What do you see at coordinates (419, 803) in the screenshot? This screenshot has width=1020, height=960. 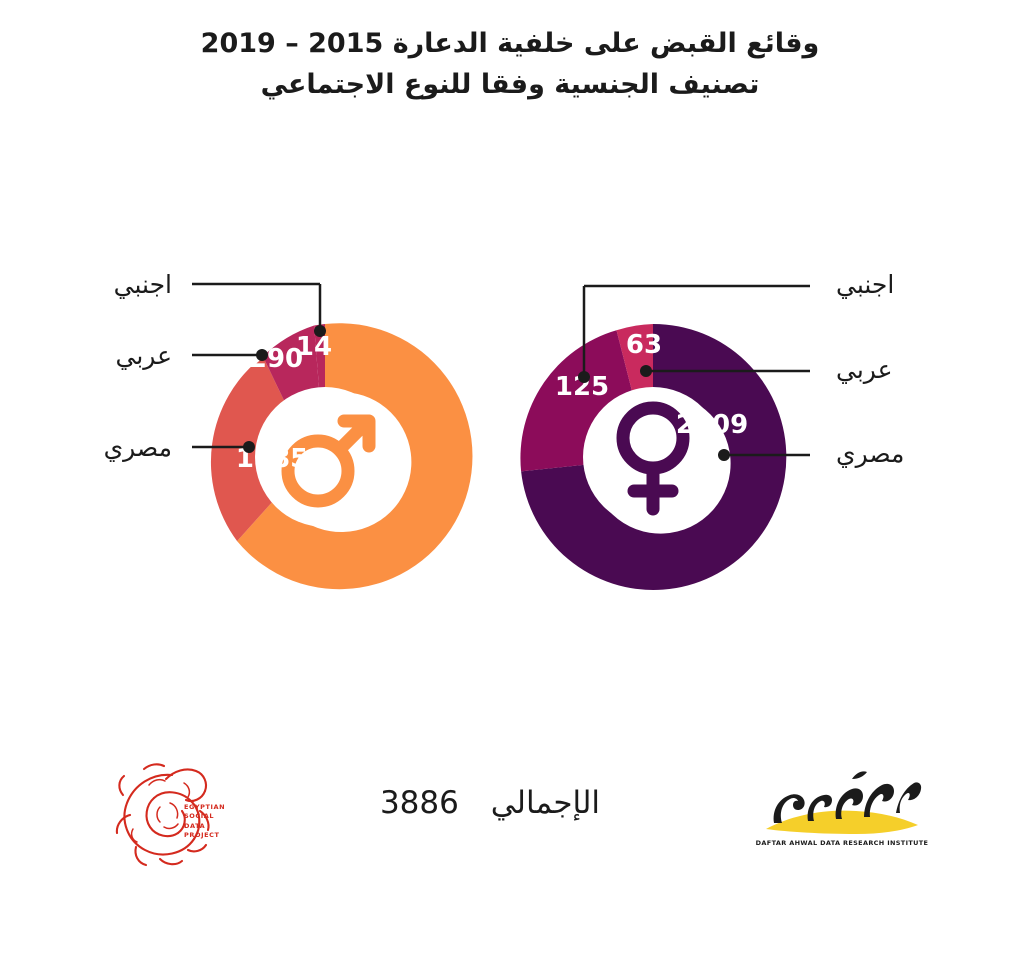 I see `total-value: 3886` at bounding box center [419, 803].